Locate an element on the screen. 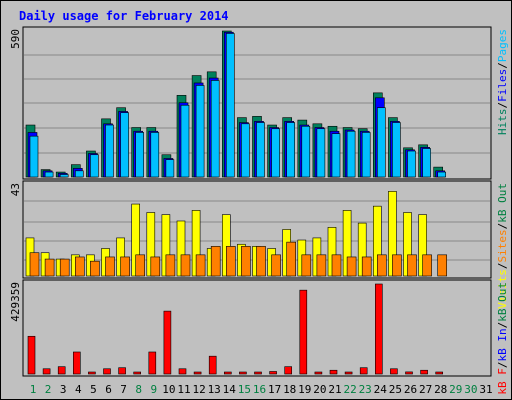 This screenshot has width=512, height=400. day-label-24: 24 is located at coordinates (381, 389).